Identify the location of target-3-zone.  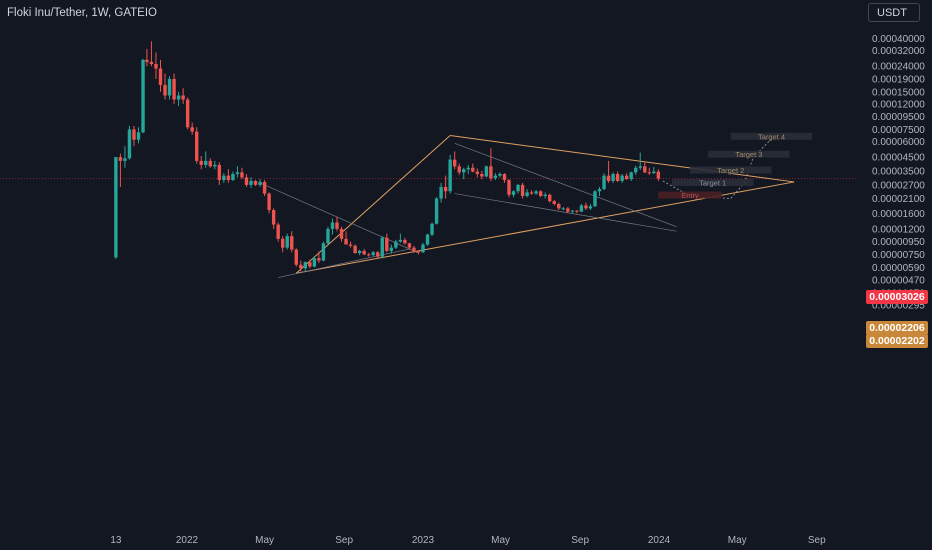
(749, 154).